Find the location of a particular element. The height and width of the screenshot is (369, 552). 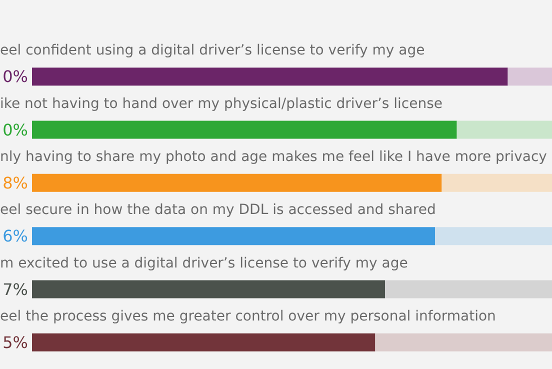

text: 5% is located at coordinates (15, 342).